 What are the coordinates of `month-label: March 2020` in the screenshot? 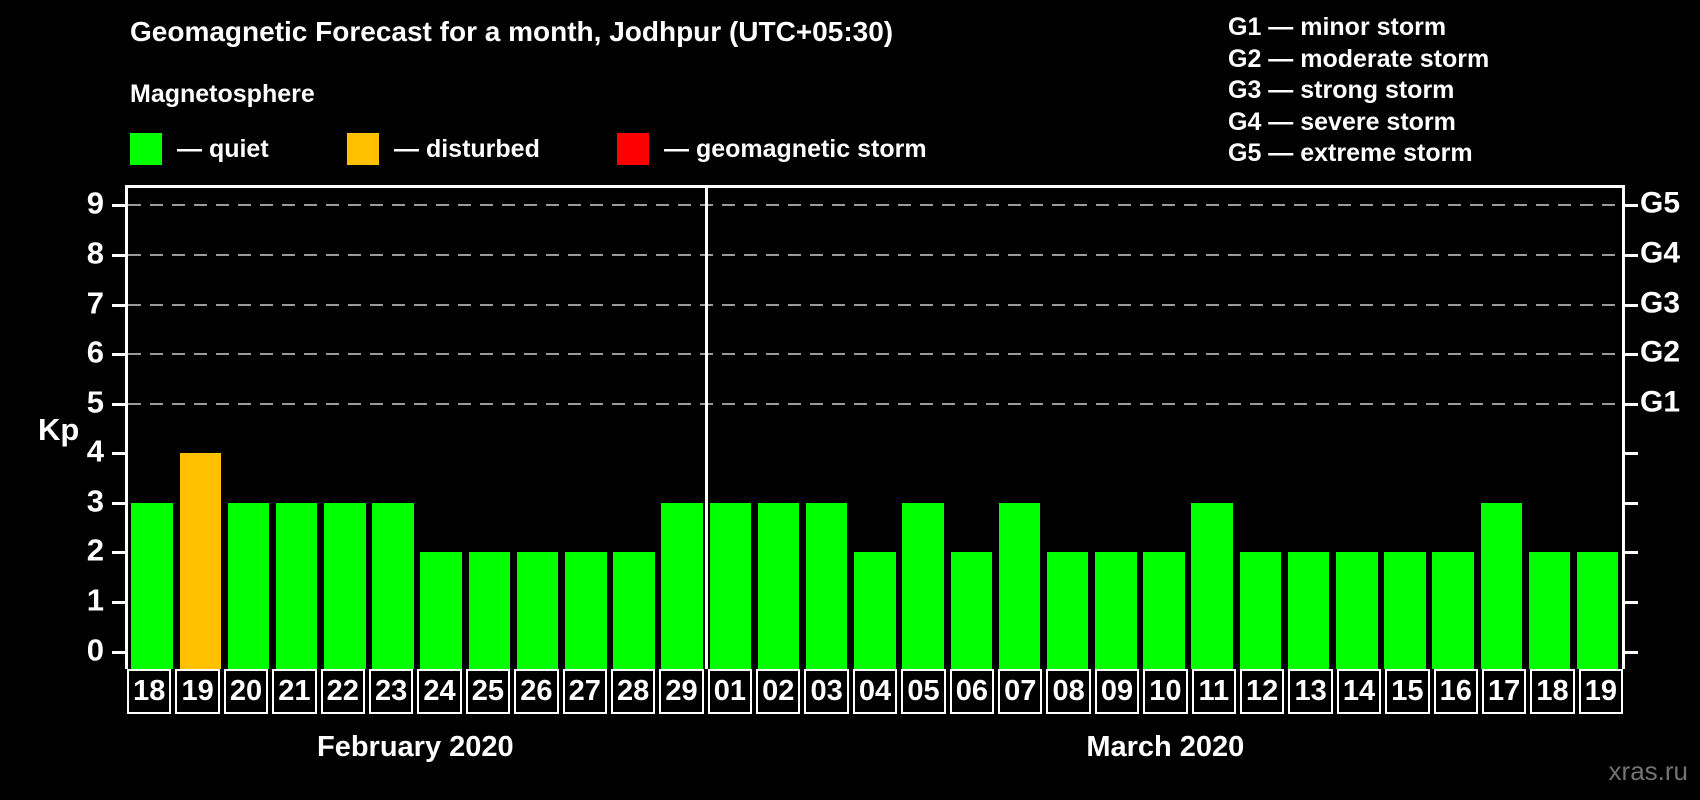 It's located at (1165, 747).